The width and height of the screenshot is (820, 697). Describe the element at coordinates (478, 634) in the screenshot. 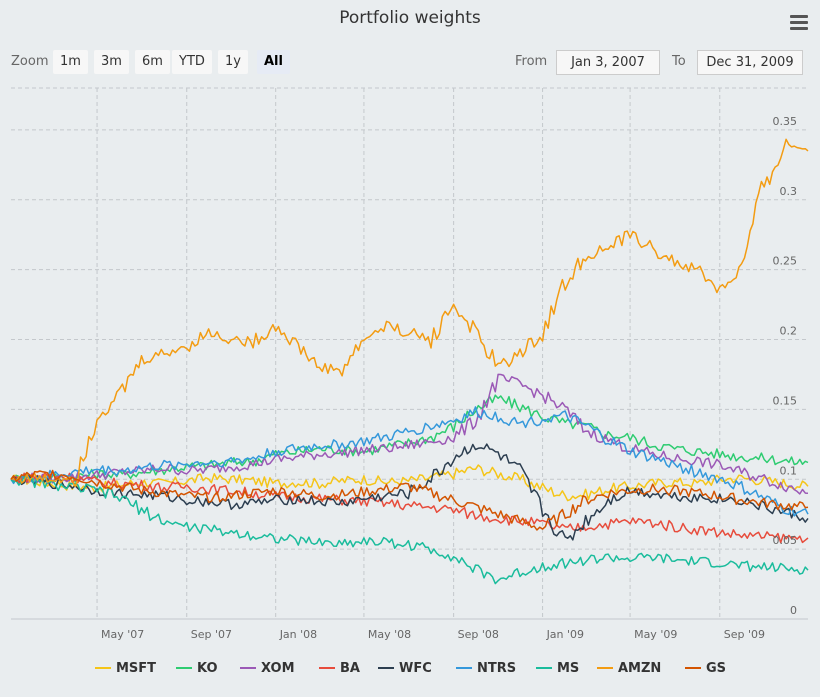

I see `x-tick-label: Sep '08` at that location.